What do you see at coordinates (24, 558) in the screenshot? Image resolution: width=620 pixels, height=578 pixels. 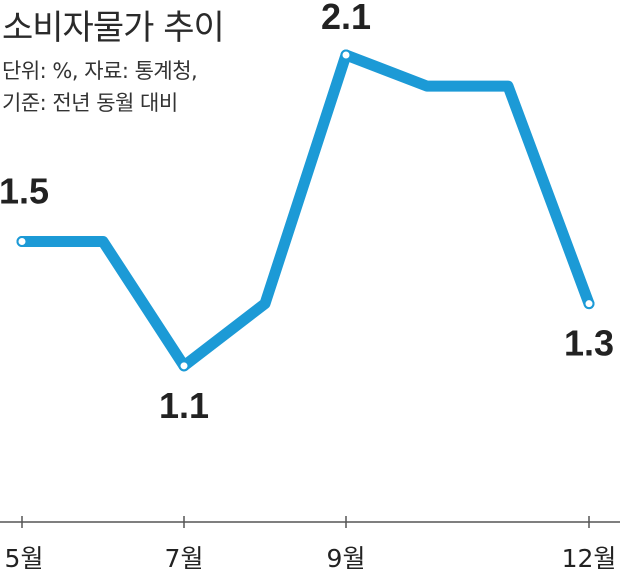 I see `x-tick-label: 5월` at bounding box center [24, 558].